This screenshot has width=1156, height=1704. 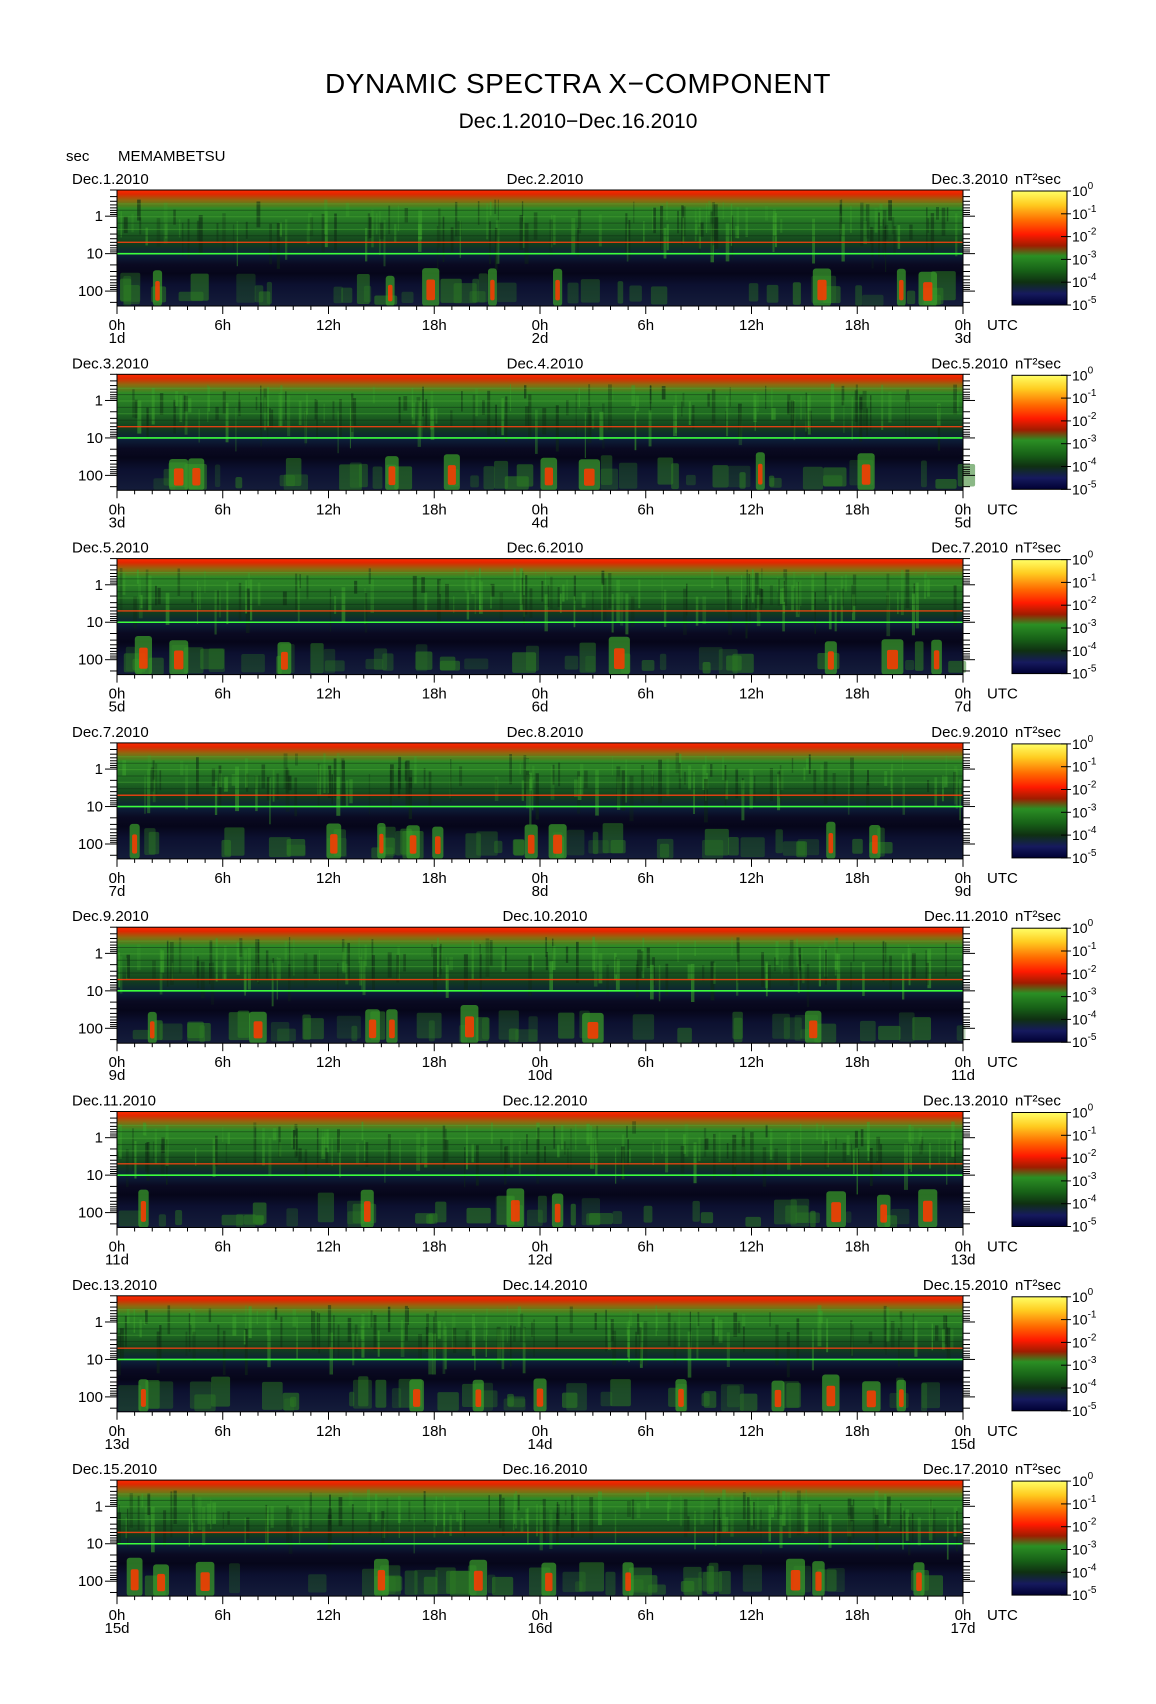 What do you see at coordinates (1084, 604) in the screenshot?
I see `colorbar-tick-label: 10⁻²` at bounding box center [1084, 604].